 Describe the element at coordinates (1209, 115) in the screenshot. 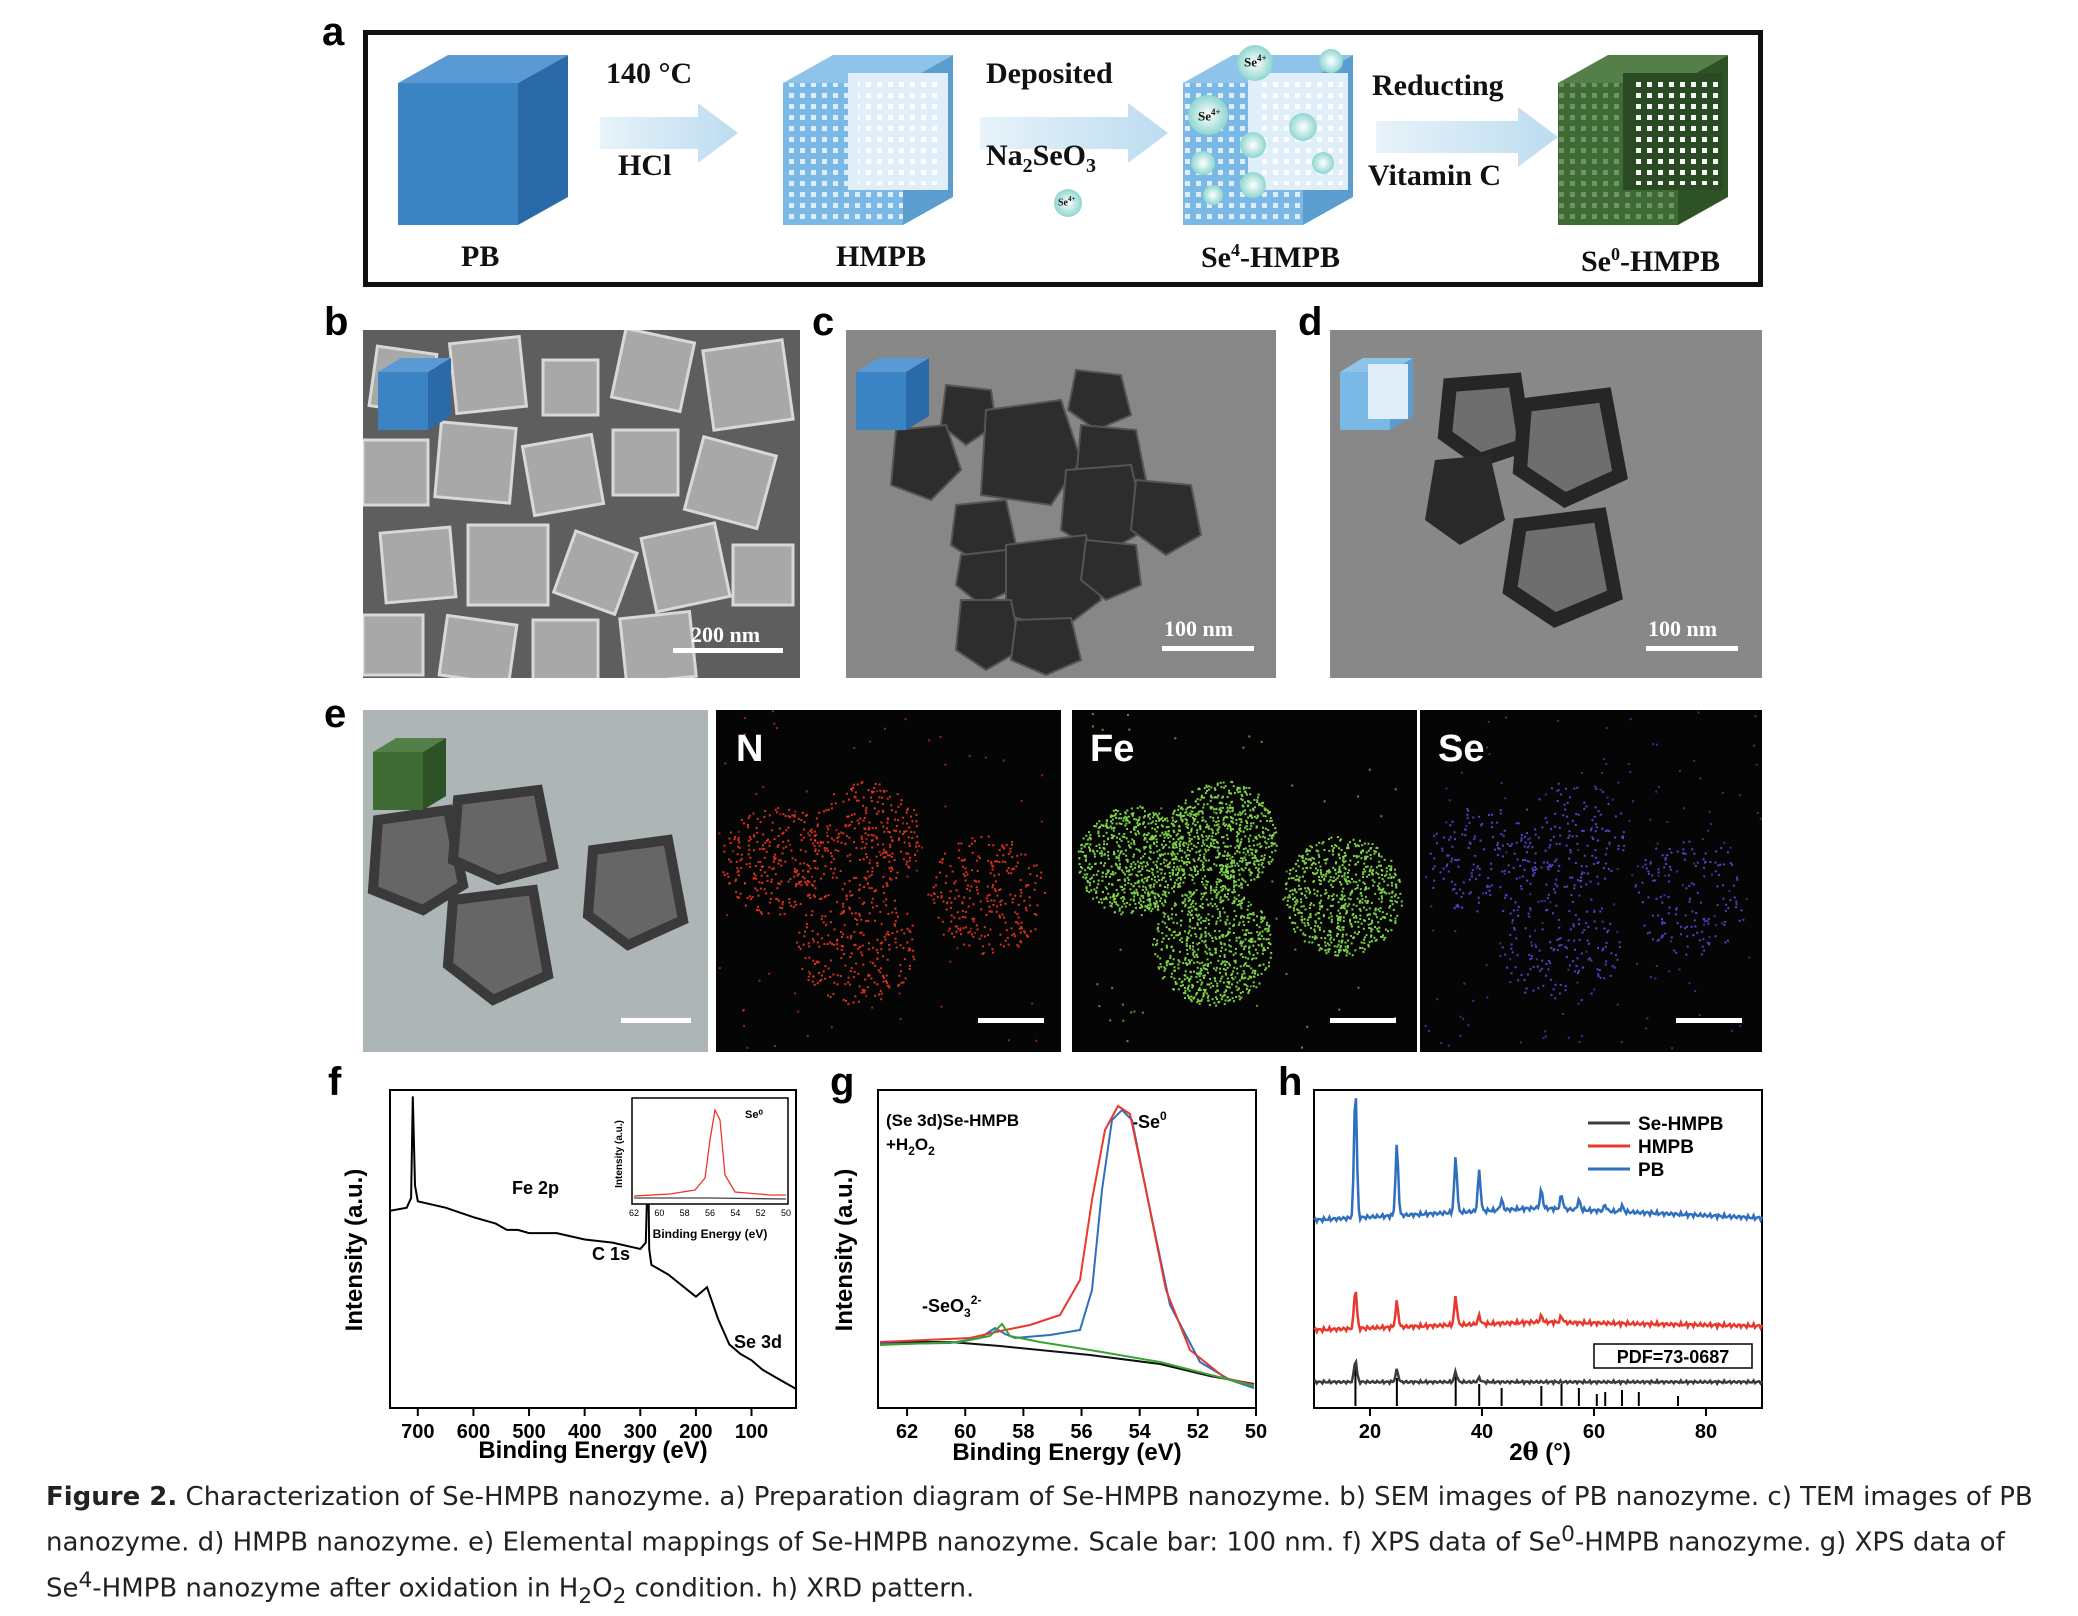

I see `ion-label-2: Se4+` at that location.